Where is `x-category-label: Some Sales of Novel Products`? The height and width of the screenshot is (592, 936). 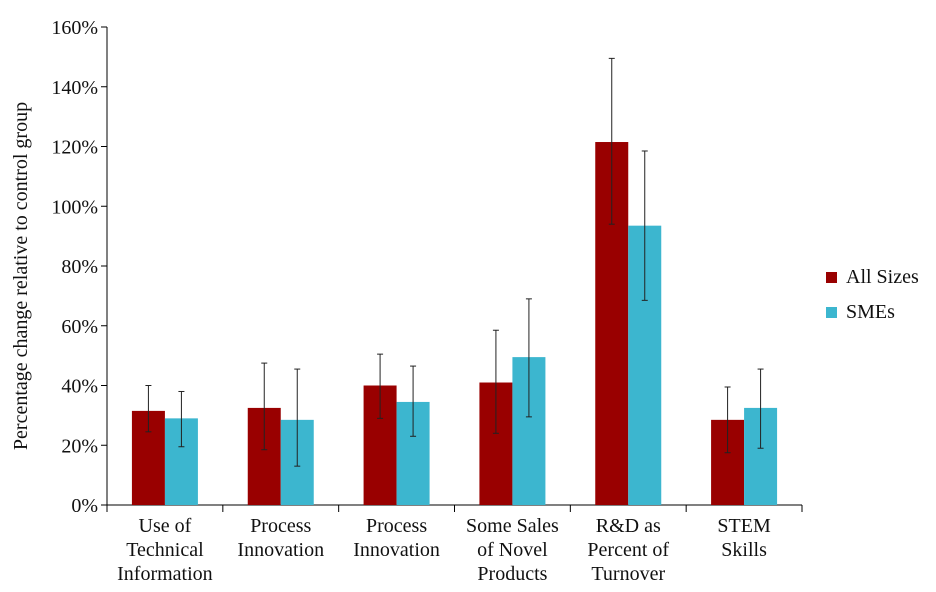 x-category-label: Some Sales of Novel Products is located at coordinates (512, 550).